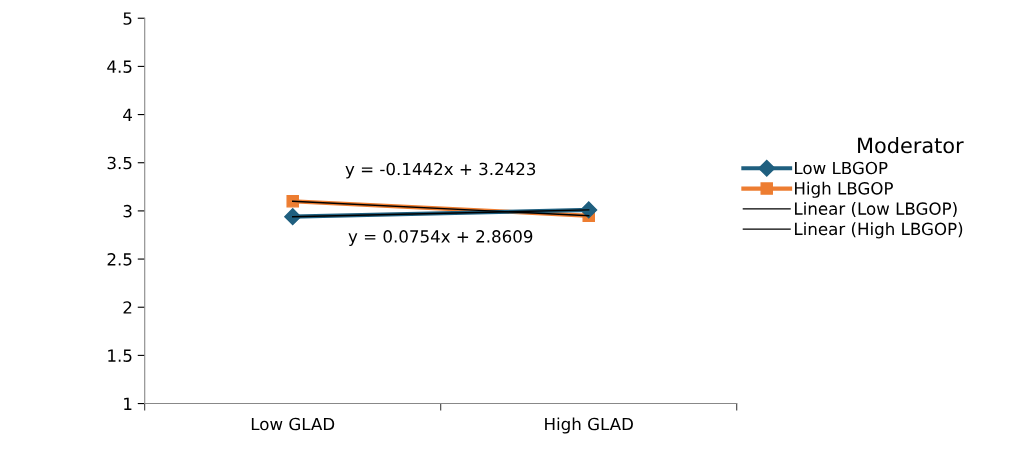  I want to click on annotation: y = -0.1442x + 3.2423, so click(440, 170).